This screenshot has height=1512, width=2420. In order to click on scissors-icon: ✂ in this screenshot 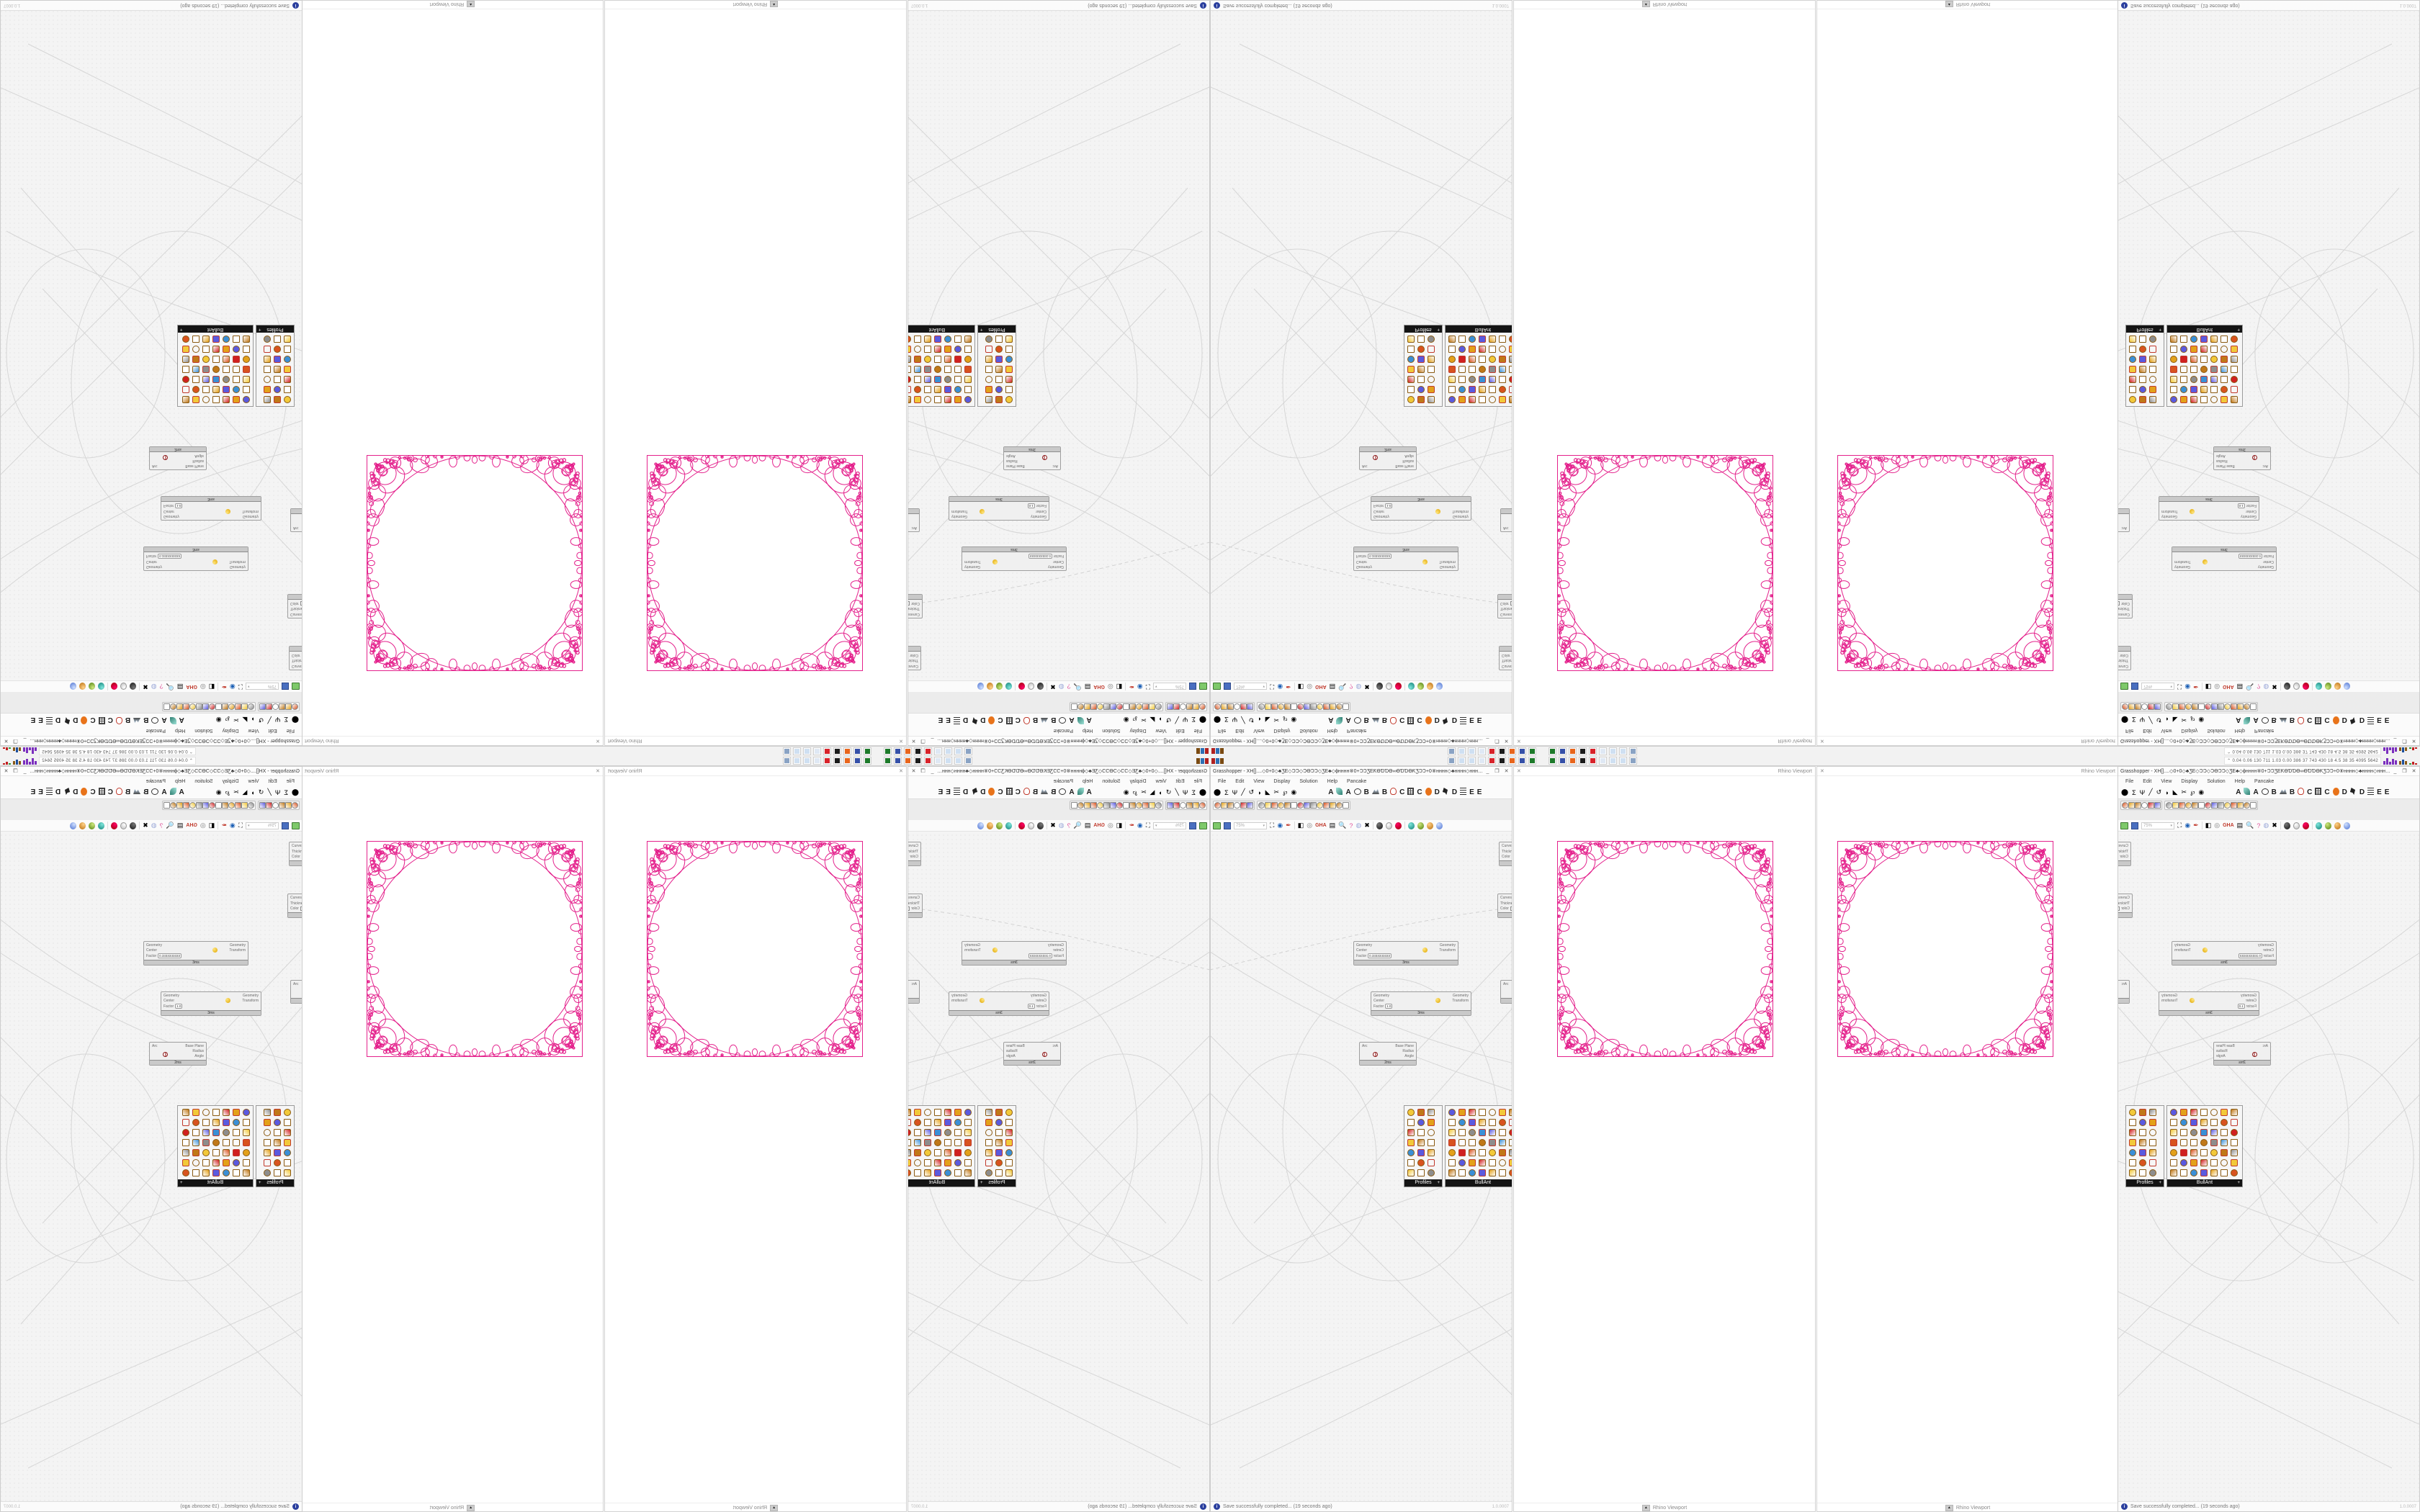, I will do `click(236, 792)`.